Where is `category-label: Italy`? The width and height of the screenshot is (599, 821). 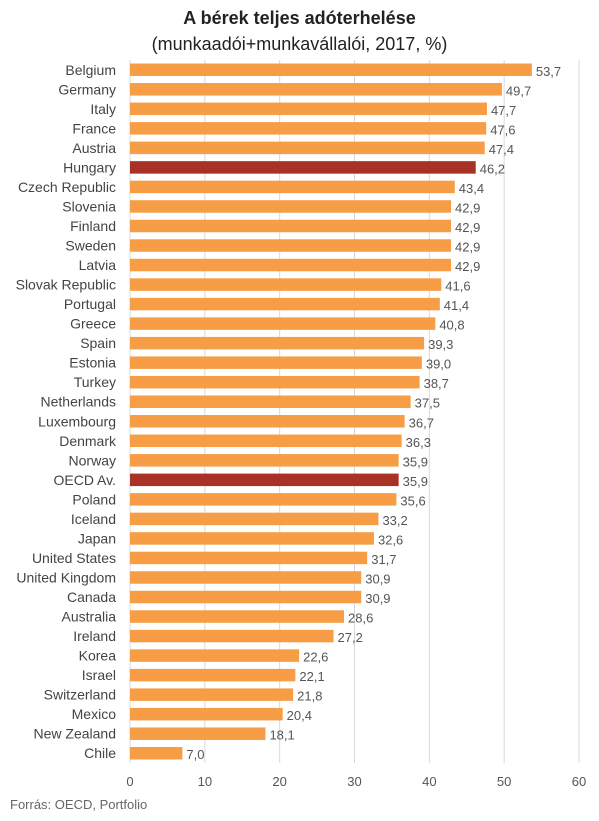
category-label: Italy is located at coordinates (103, 109).